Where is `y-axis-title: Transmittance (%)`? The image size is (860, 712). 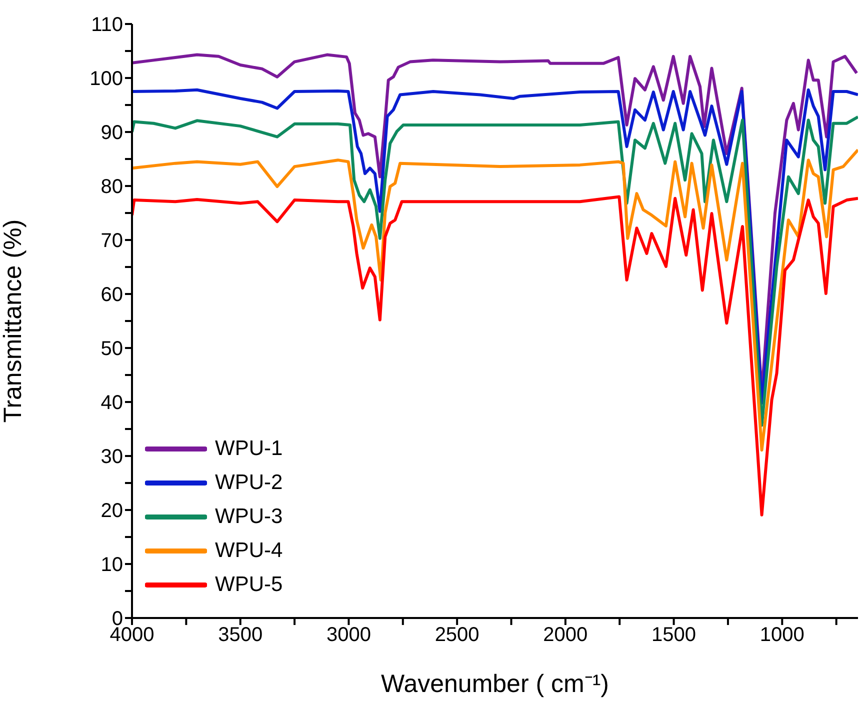 y-axis-title: Transmittance (%) is located at coordinates (13, 321).